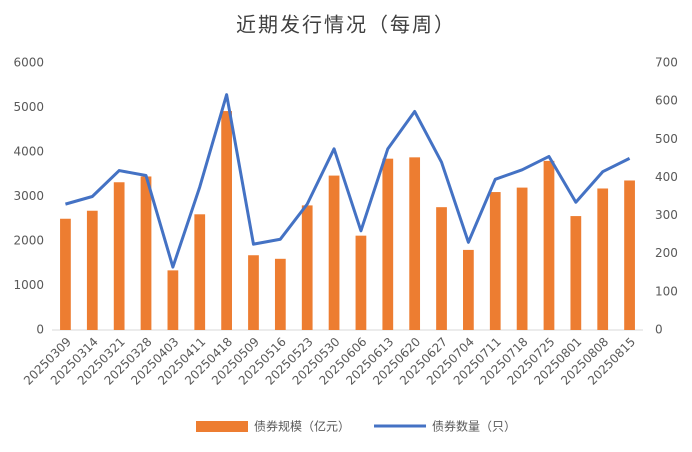 Image resolution: width=692 pixels, height=452 pixels. I want to click on y-tick-label: 2000, so click(28, 241).